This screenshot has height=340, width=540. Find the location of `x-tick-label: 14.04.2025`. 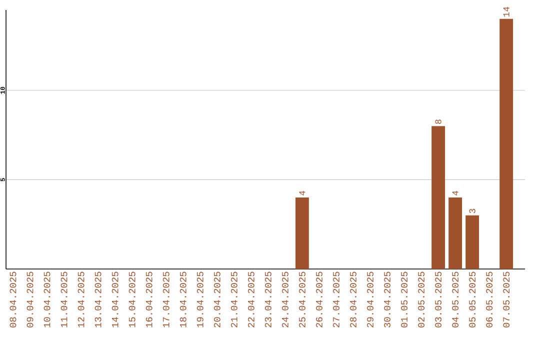

x-tick-label: 14.04.2025 is located at coordinates (115, 300).